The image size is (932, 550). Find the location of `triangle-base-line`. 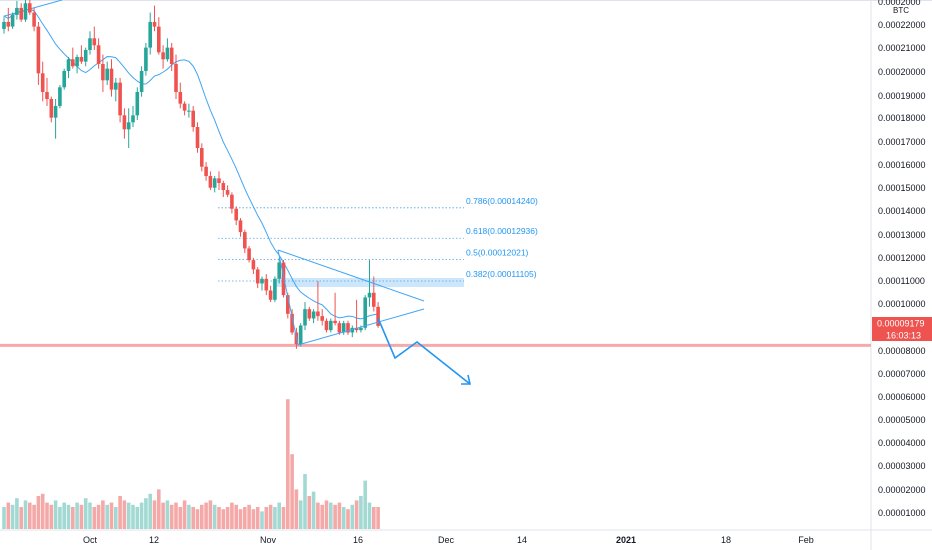

triangle-base-line is located at coordinates (288, 297).